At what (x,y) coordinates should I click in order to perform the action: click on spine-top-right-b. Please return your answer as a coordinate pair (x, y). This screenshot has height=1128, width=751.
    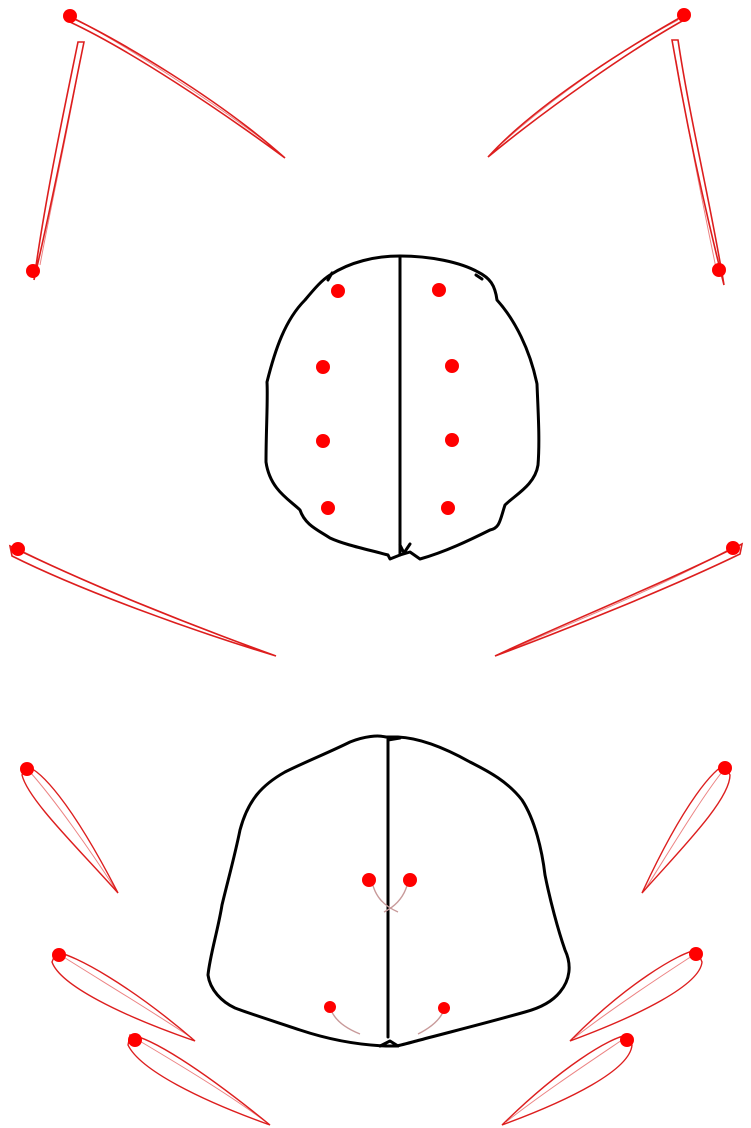
    Looking at the image, I should click on (698, 162).